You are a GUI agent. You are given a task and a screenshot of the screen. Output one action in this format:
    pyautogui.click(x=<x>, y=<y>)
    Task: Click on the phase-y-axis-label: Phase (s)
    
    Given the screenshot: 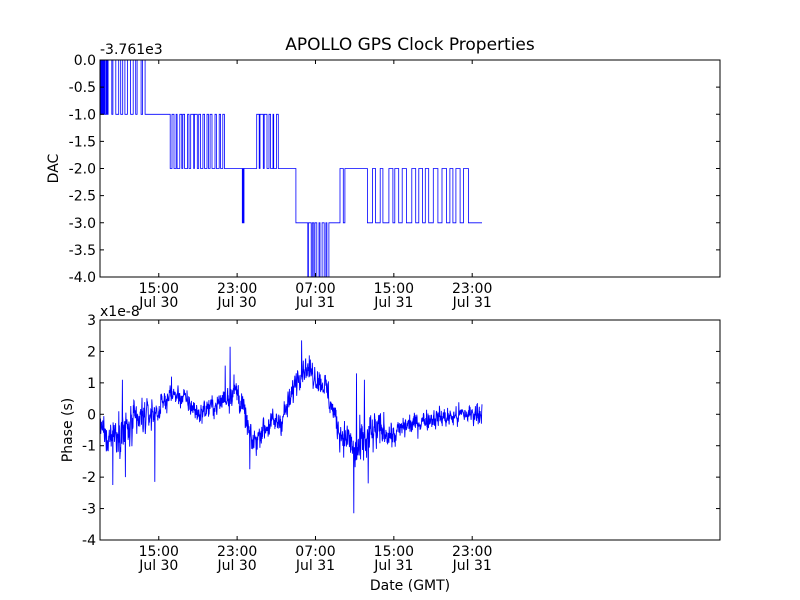 What is the action you would take?
    pyautogui.click(x=68, y=430)
    